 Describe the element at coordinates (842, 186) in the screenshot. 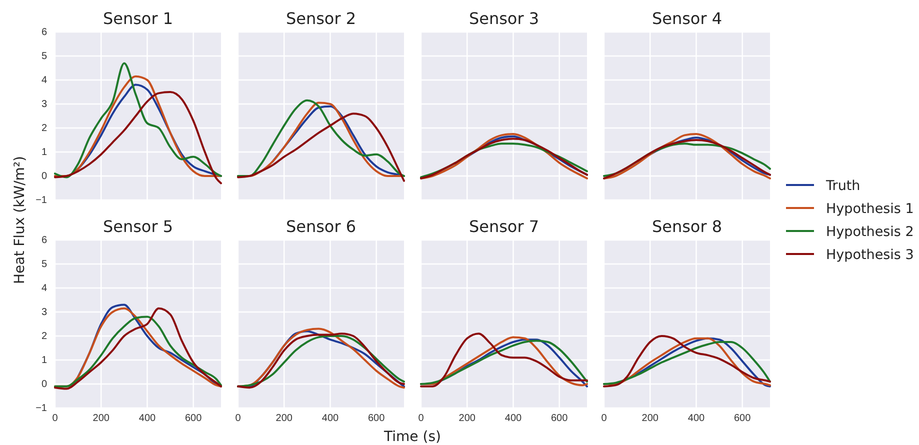

I see `legend-label: Truth` at that location.